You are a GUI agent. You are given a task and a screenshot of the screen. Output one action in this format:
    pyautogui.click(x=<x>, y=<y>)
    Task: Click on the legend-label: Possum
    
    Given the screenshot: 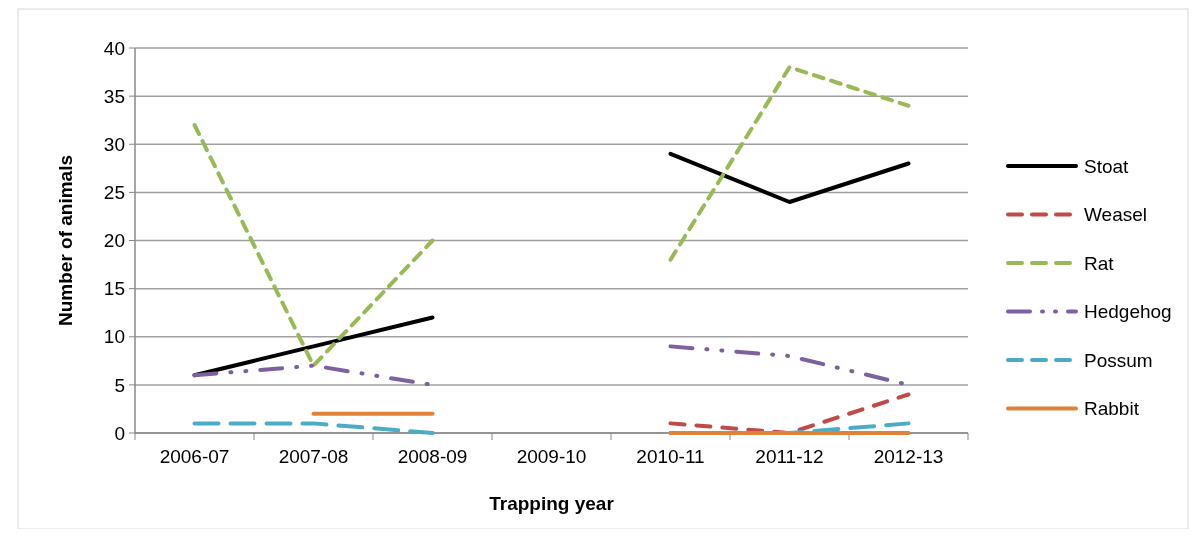 What is the action you would take?
    pyautogui.click(x=1118, y=360)
    